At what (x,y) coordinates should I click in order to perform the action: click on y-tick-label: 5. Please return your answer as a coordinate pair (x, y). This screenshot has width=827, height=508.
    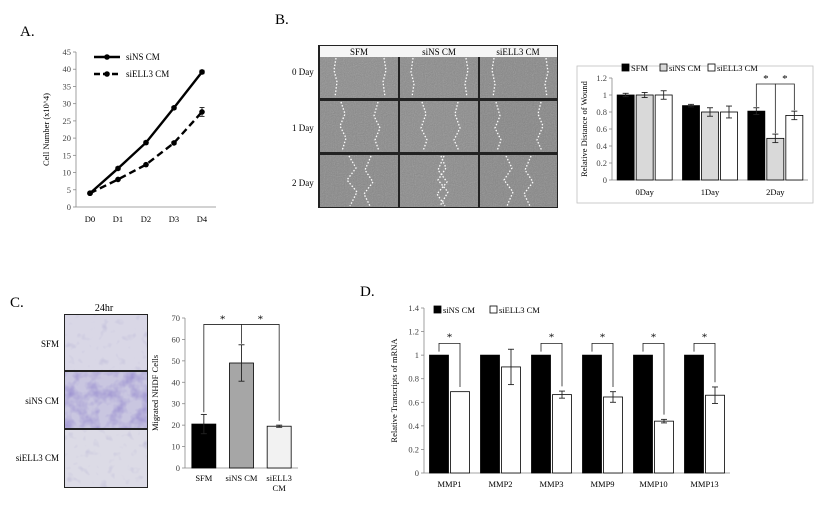
    Looking at the image, I should click on (69, 190).